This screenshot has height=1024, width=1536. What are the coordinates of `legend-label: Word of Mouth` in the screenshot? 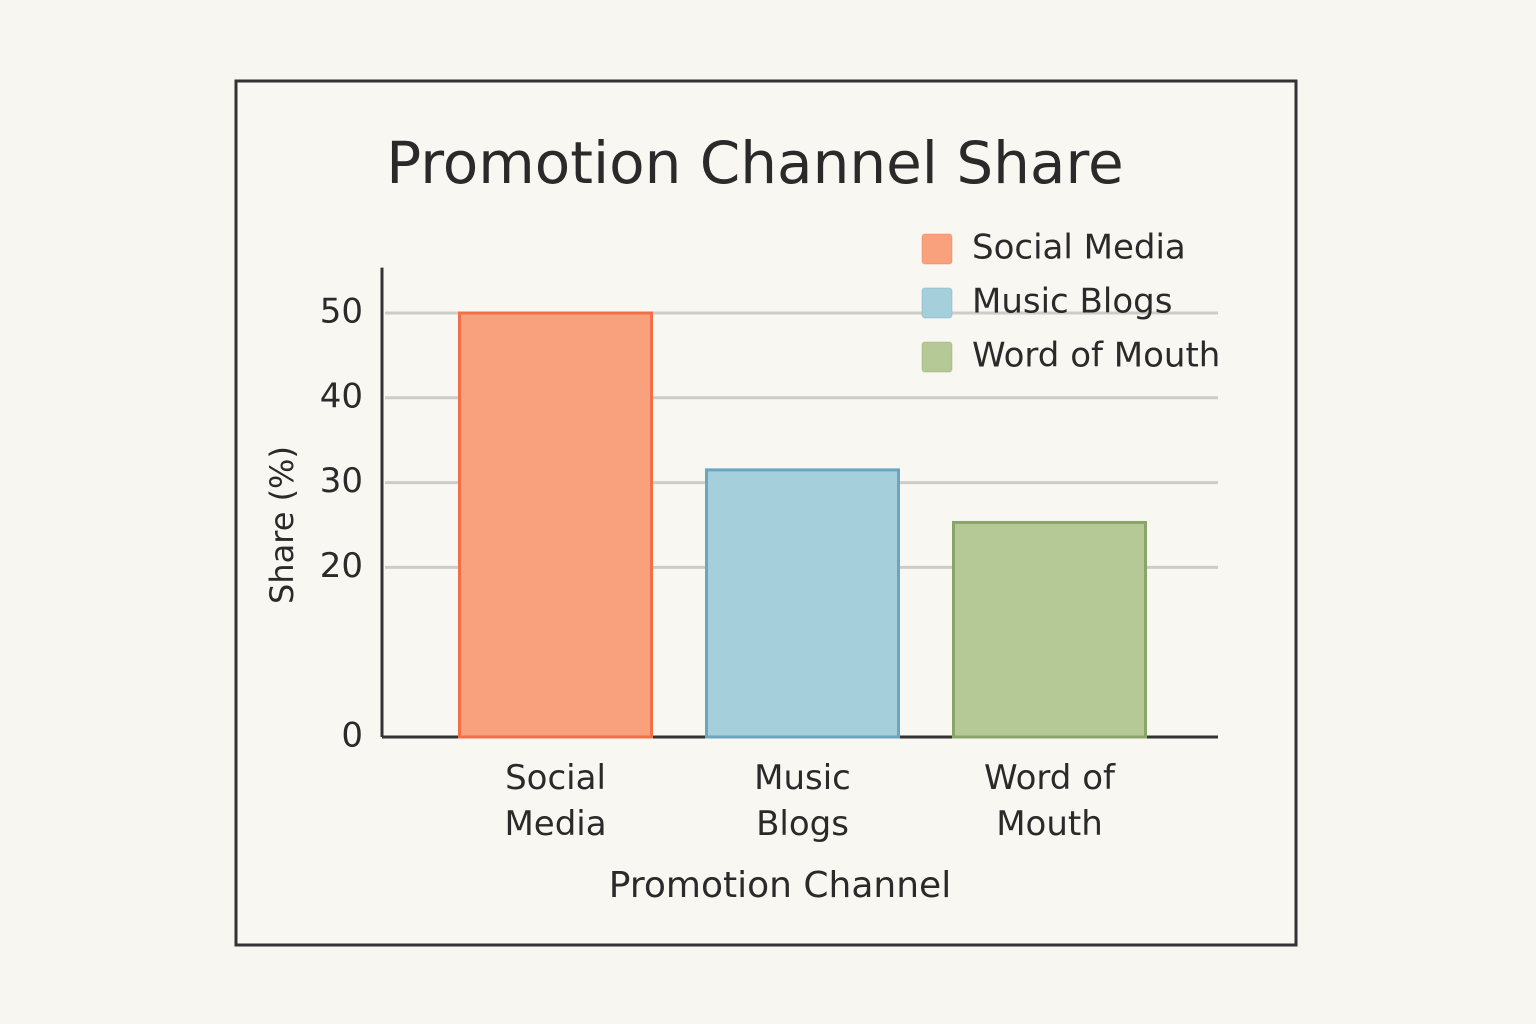 It's located at (1096, 356).